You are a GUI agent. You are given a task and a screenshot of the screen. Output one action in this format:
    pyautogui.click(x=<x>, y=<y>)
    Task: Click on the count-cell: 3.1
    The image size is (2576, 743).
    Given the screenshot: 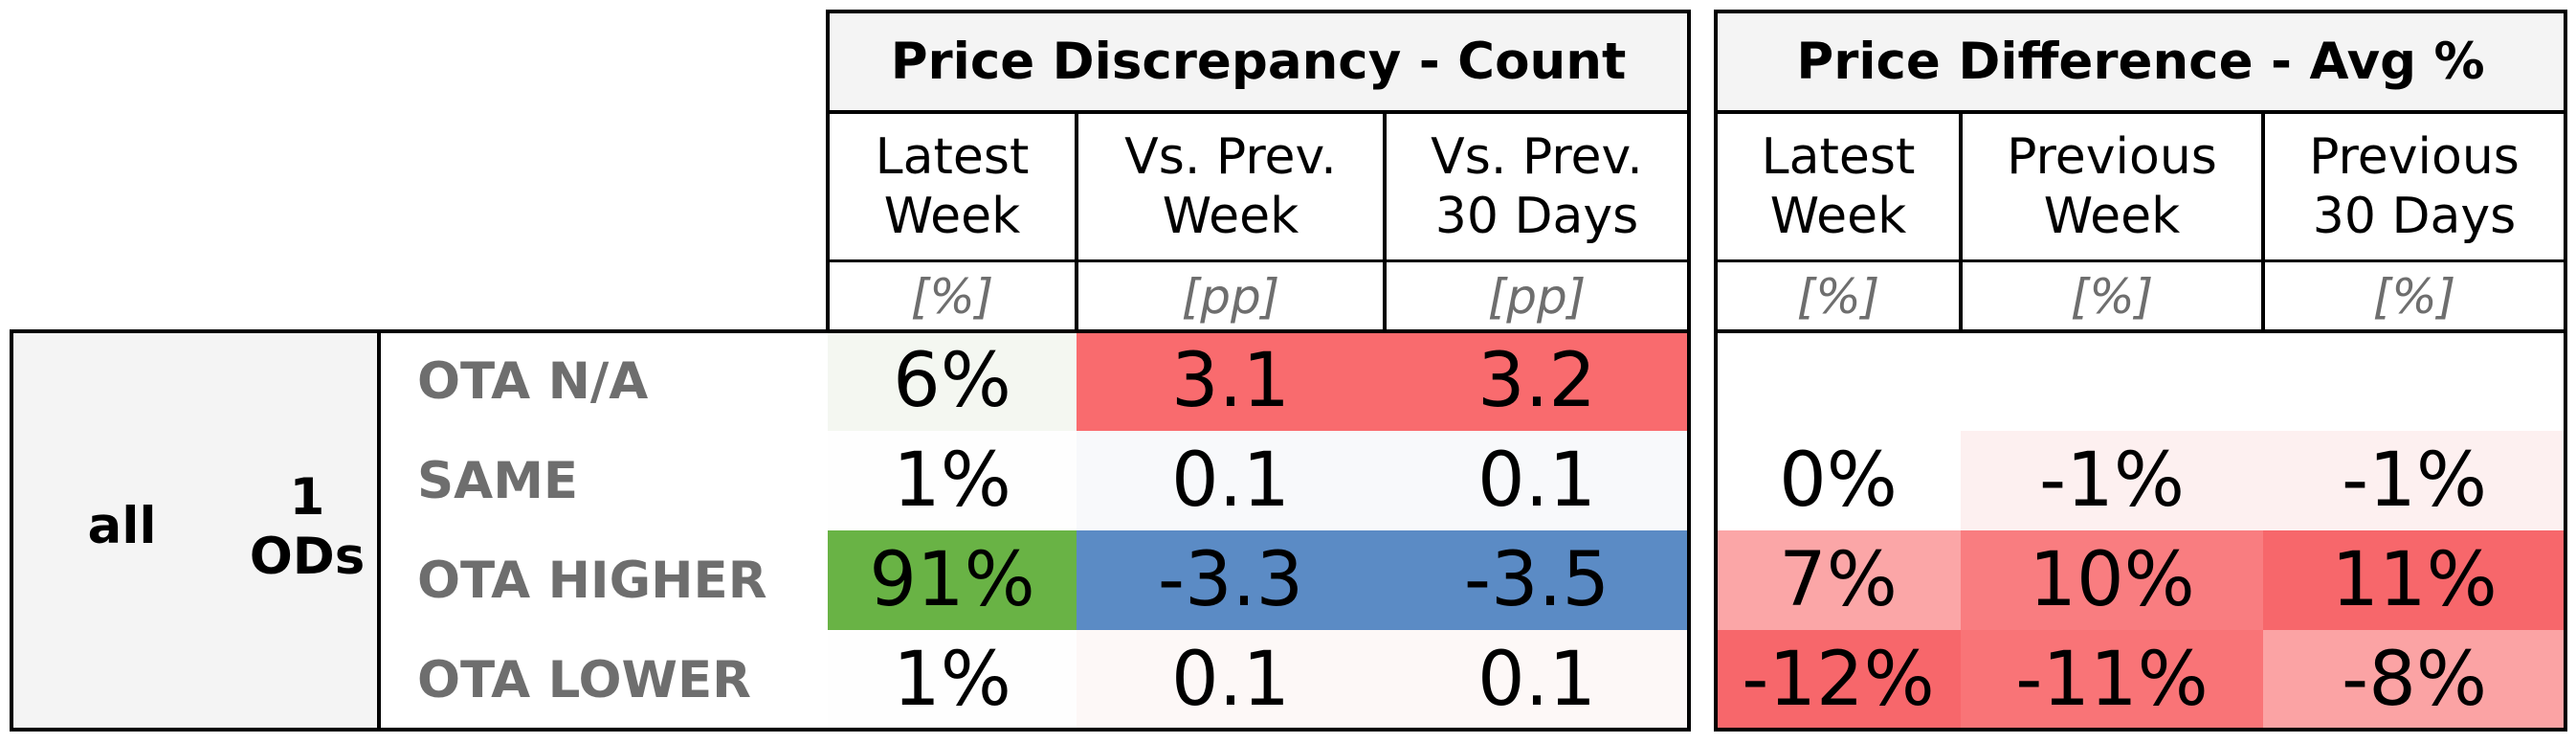 What is the action you would take?
    pyautogui.click(x=1231, y=381)
    